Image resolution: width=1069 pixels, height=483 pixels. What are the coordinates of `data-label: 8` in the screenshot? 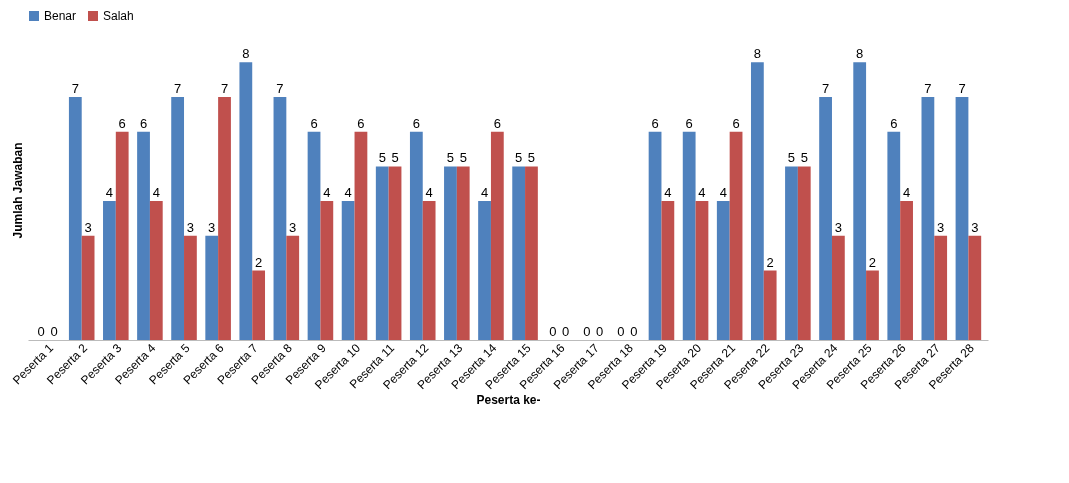 It's located at (860, 54).